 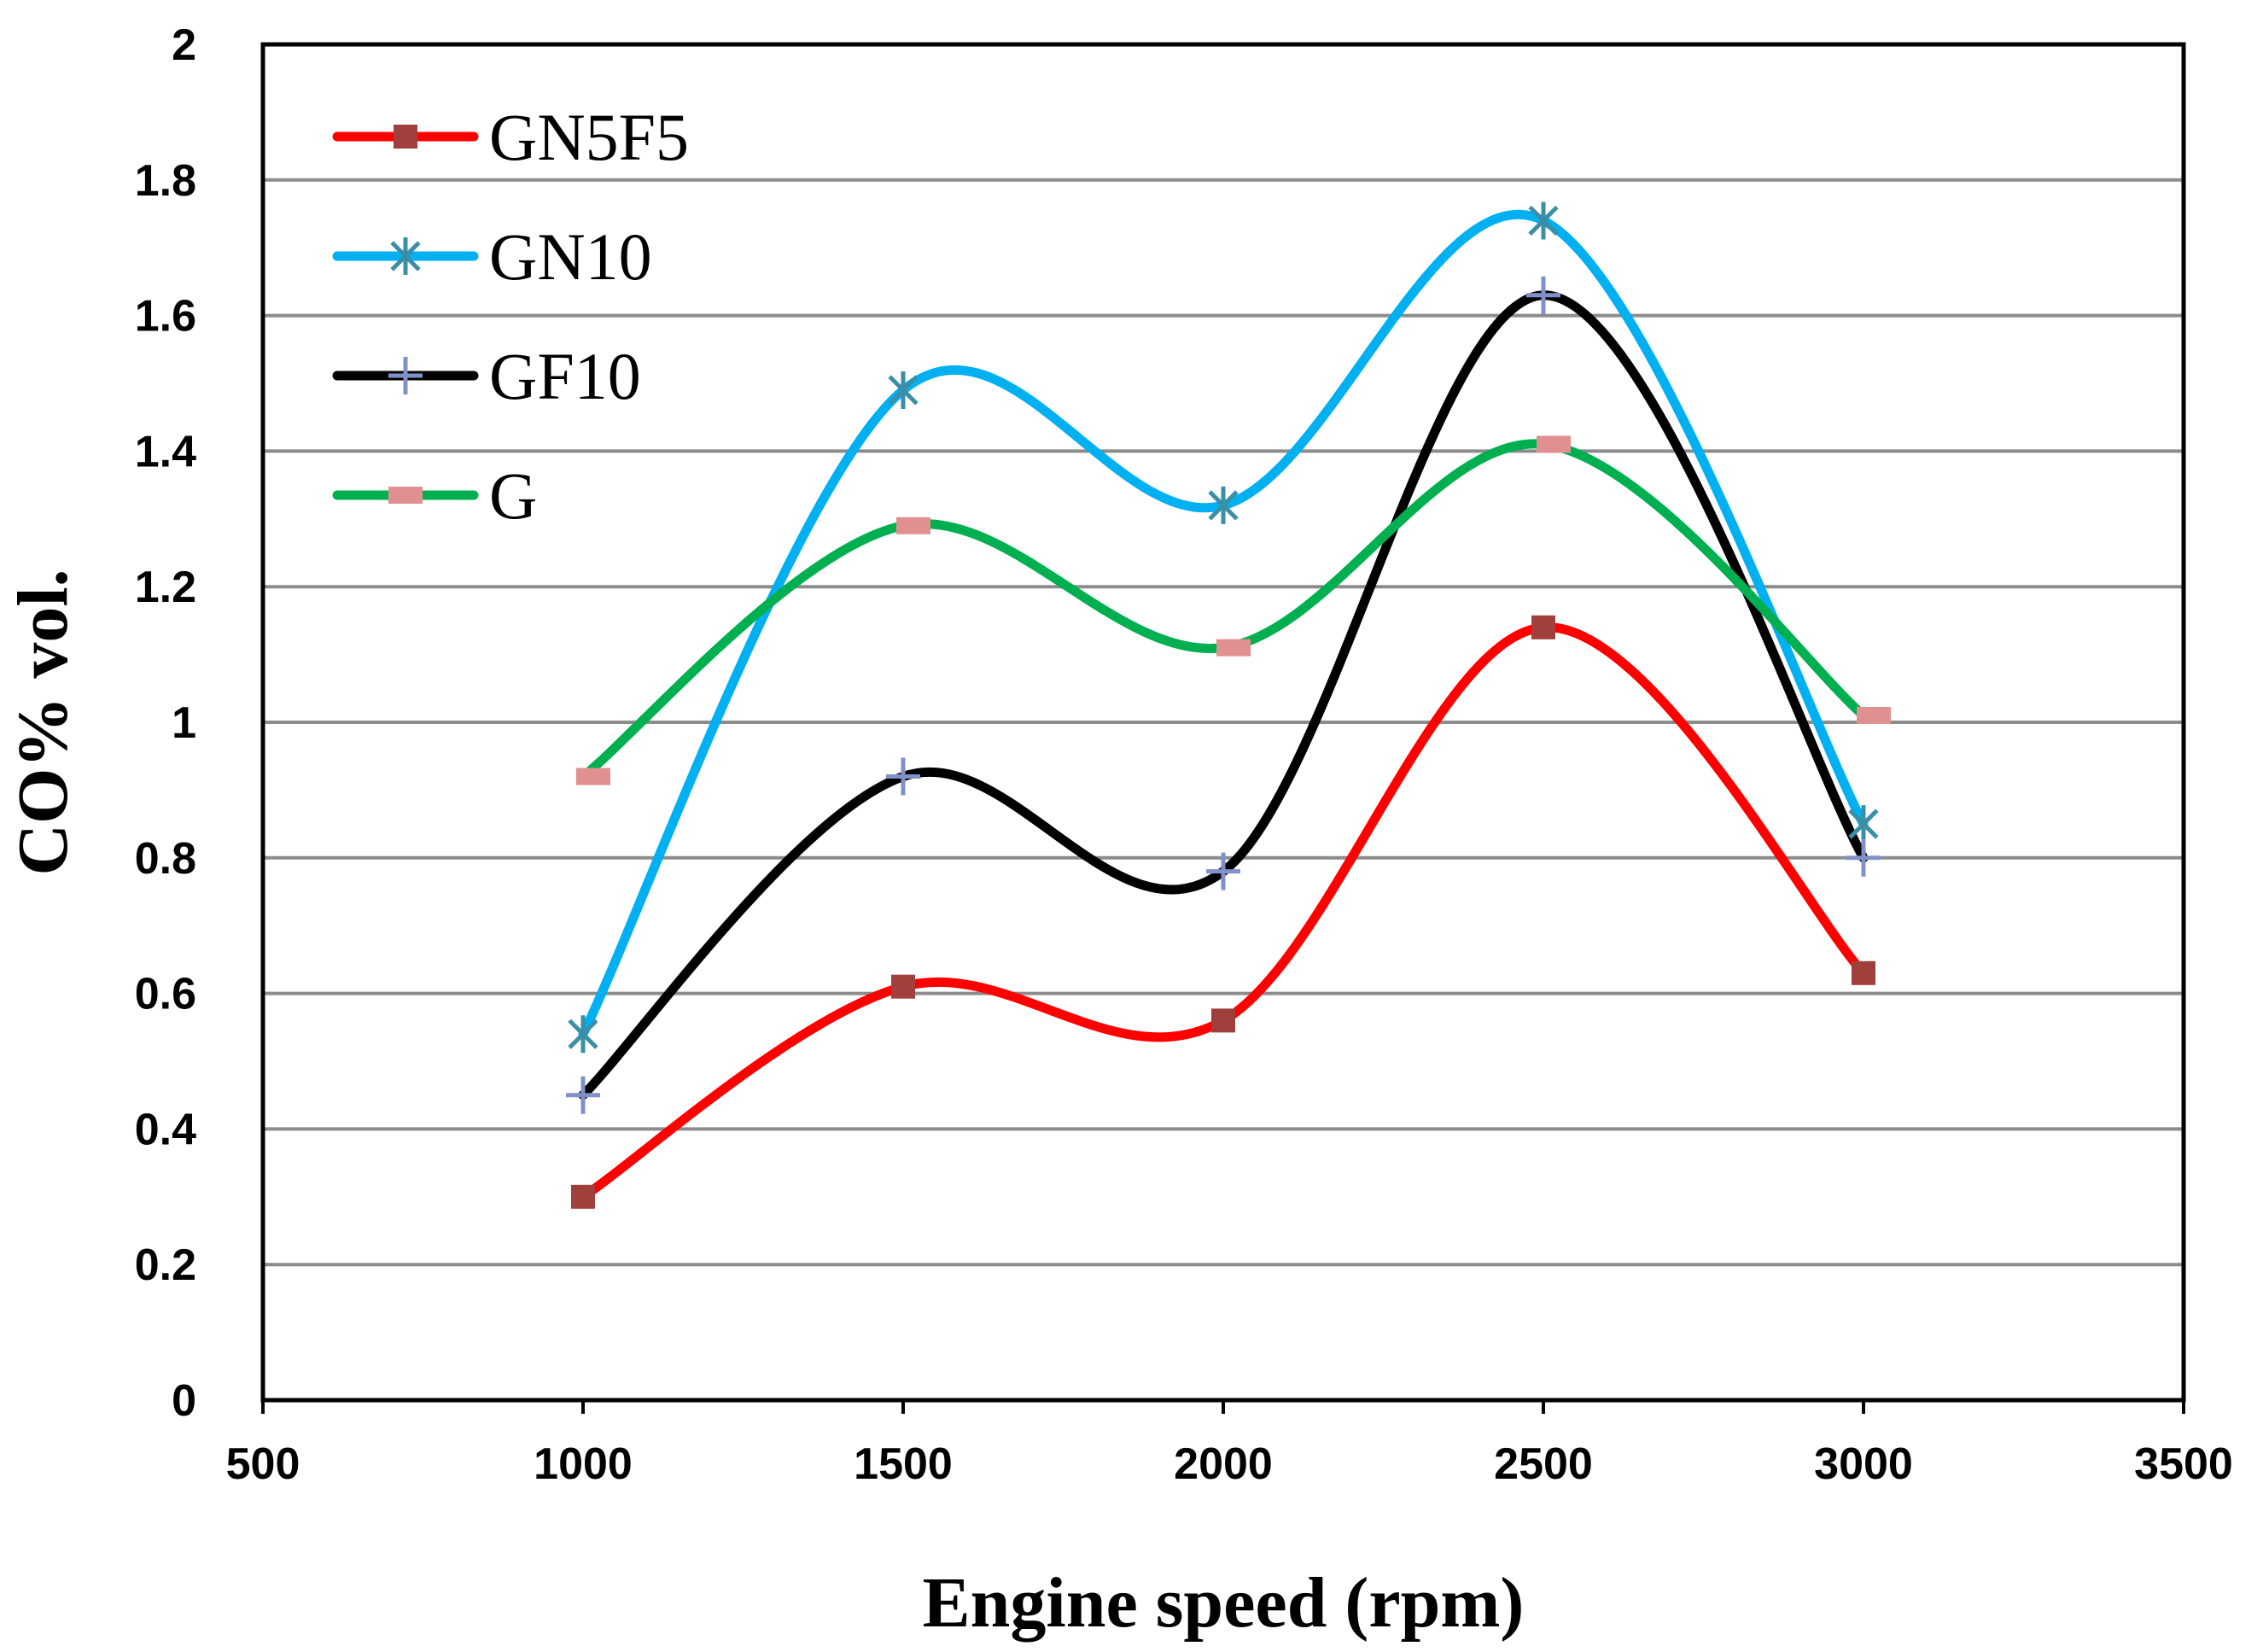 I want to click on y-tick-label: 1, so click(x=184, y=723).